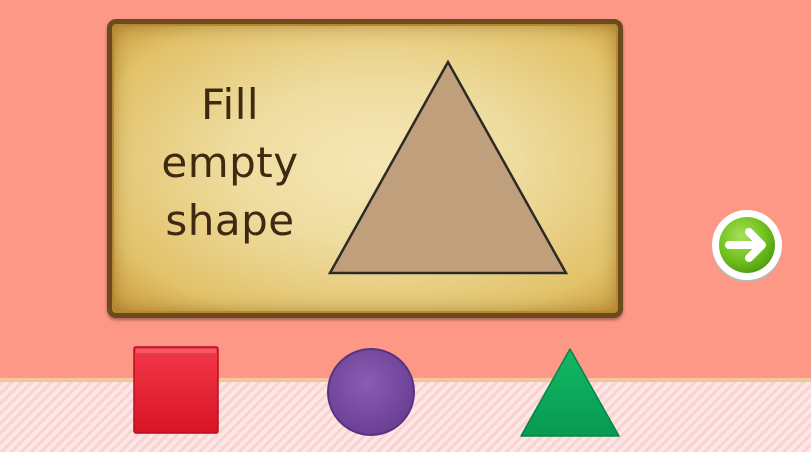 The height and width of the screenshot is (452, 811). What do you see at coordinates (230, 104) in the screenshot?
I see `instruction-line-1: Fill` at bounding box center [230, 104].